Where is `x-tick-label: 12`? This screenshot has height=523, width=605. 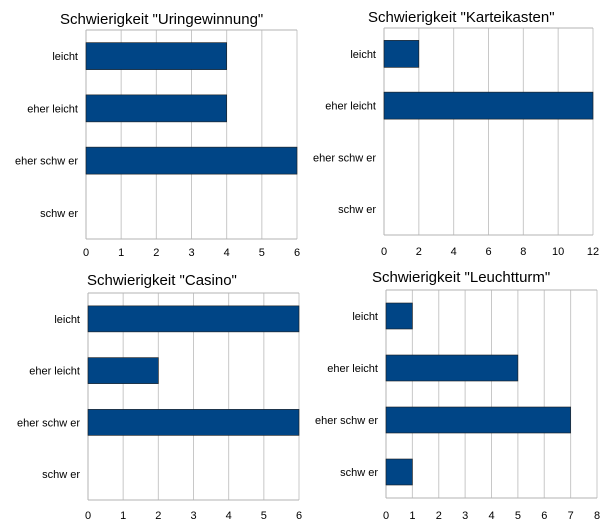 x-tick-label: 12 is located at coordinates (593, 252).